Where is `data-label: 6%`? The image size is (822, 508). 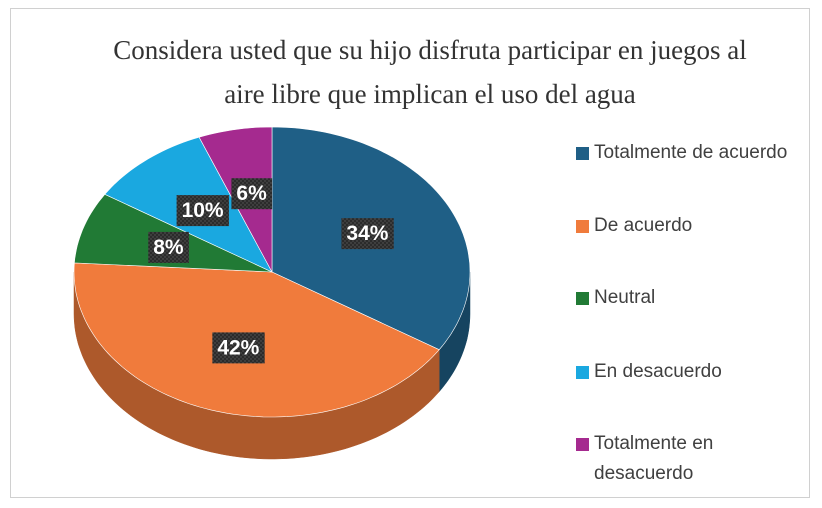 data-label: 6% is located at coordinates (251, 193).